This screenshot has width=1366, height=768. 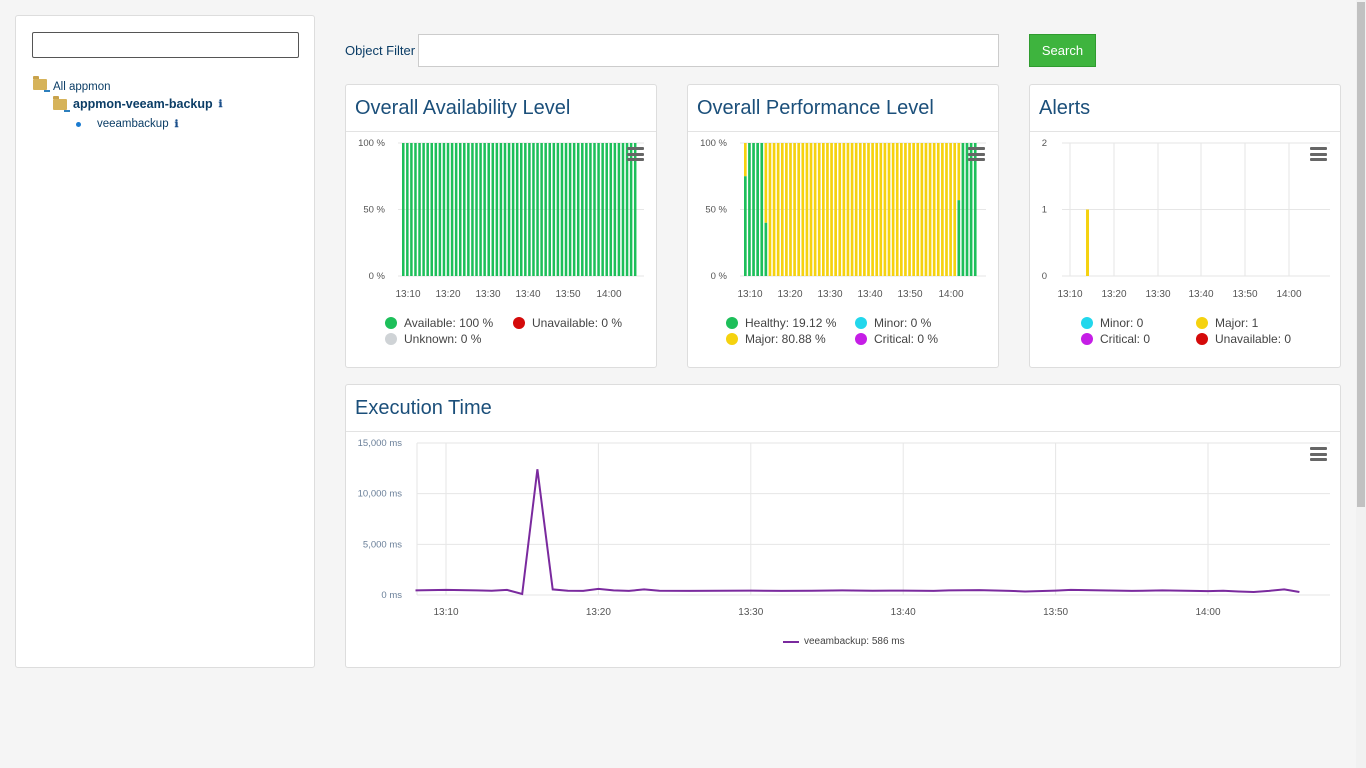 What do you see at coordinates (433, 339) in the screenshot?
I see `legend-item-unknown: Unknown: 0 %` at bounding box center [433, 339].